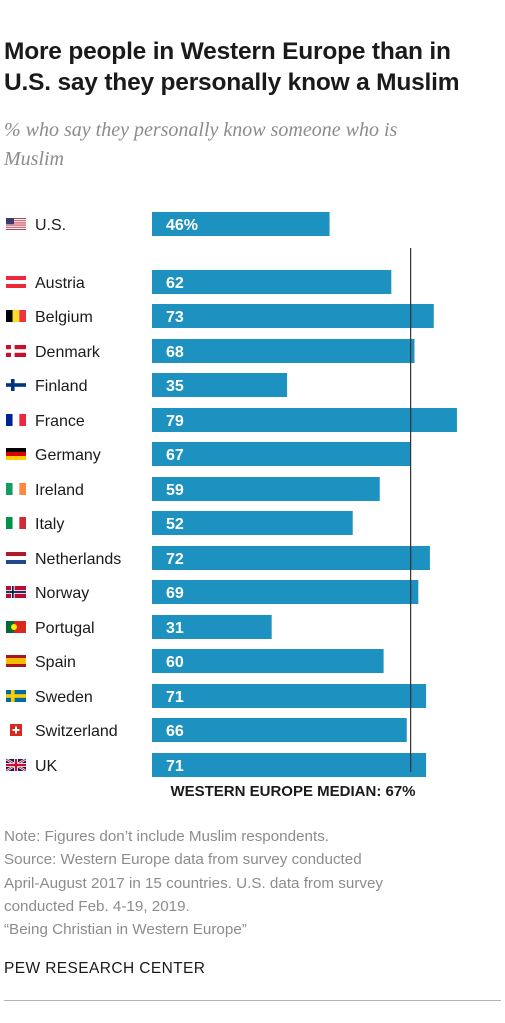  I want to click on austria-flag-icon, so click(16, 282).